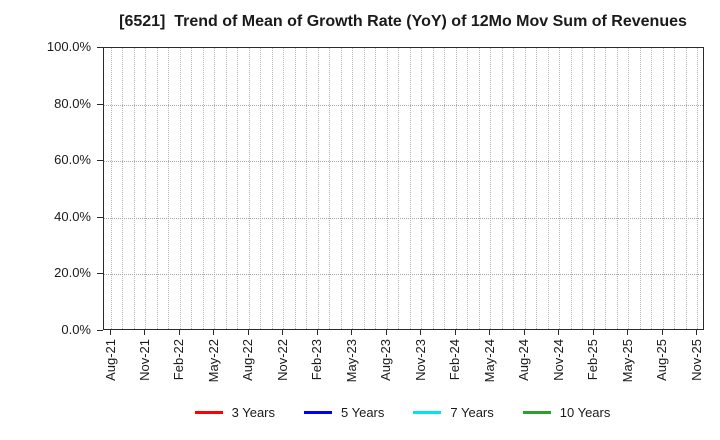  I want to click on x-tick-label: Nov-25, so click(704, 359).